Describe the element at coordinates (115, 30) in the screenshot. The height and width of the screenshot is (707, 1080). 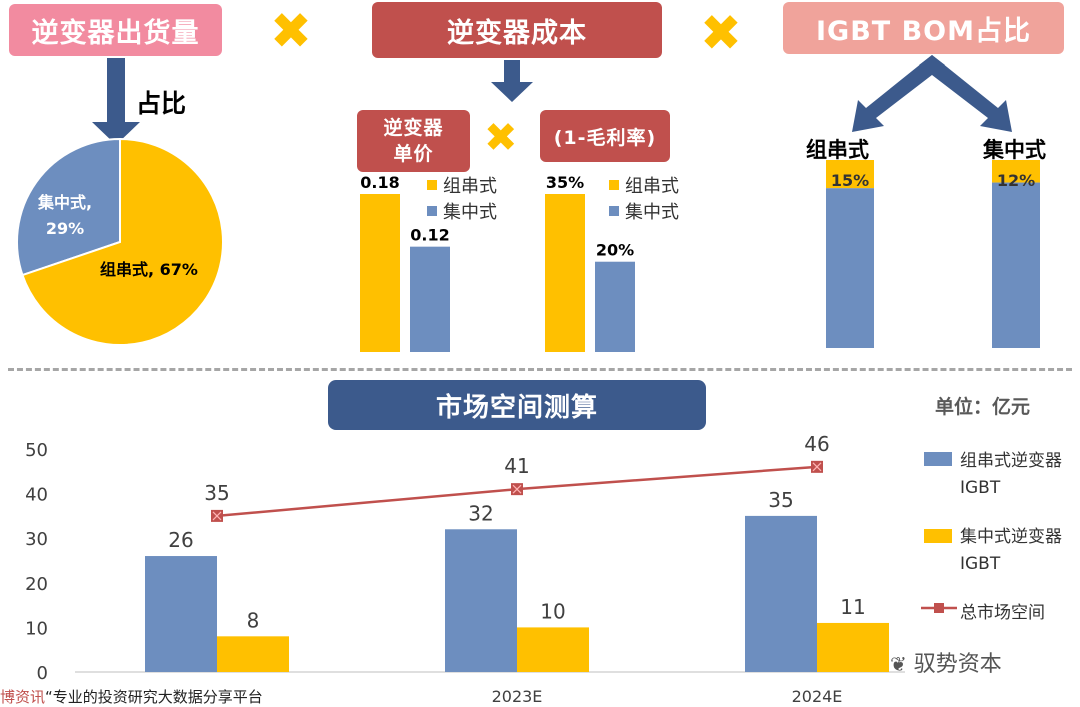
I see `shipment-header: 逆变器出货量` at that location.